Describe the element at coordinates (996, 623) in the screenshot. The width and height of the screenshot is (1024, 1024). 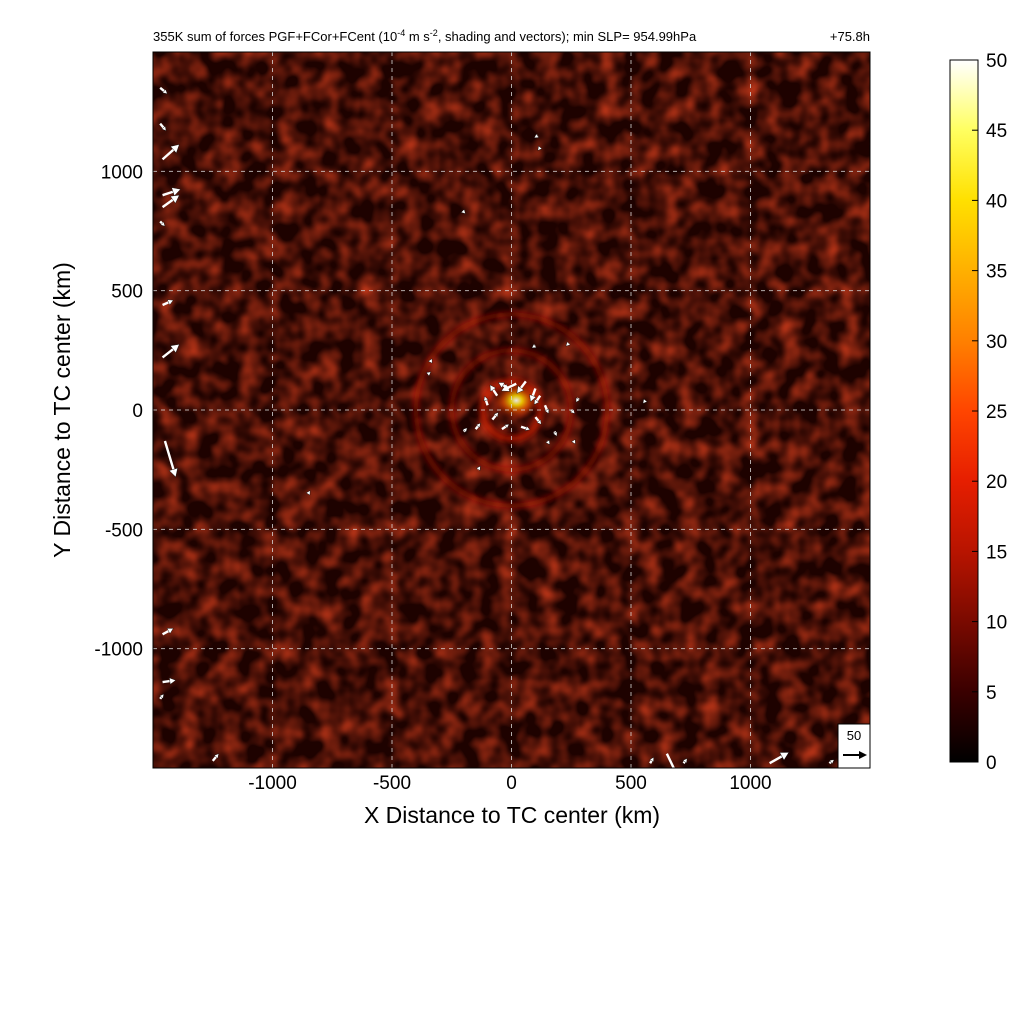
I see `colorbar-tick-label: 10` at that location.